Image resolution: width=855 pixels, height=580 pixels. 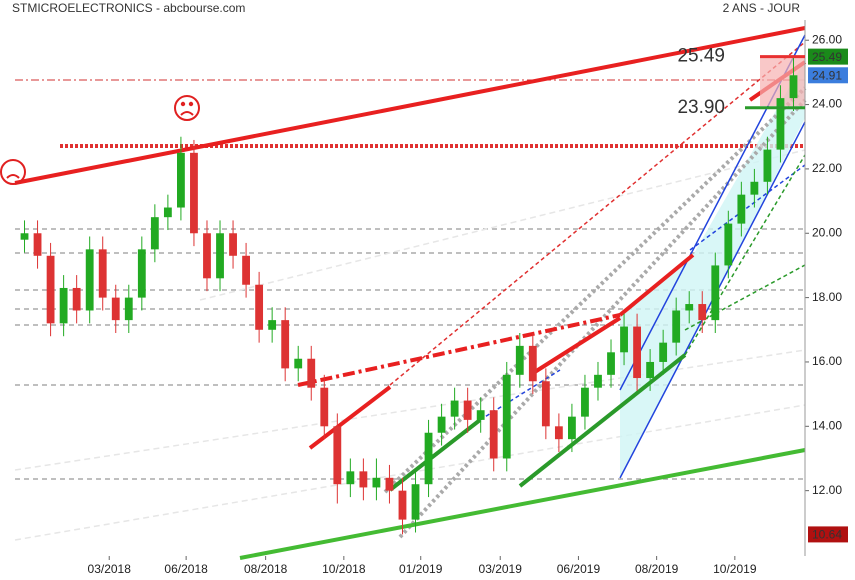 What do you see at coordinates (501, 569) in the screenshot?
I see `x-tick-label: 03/2019` at bounding box center [501, 569].